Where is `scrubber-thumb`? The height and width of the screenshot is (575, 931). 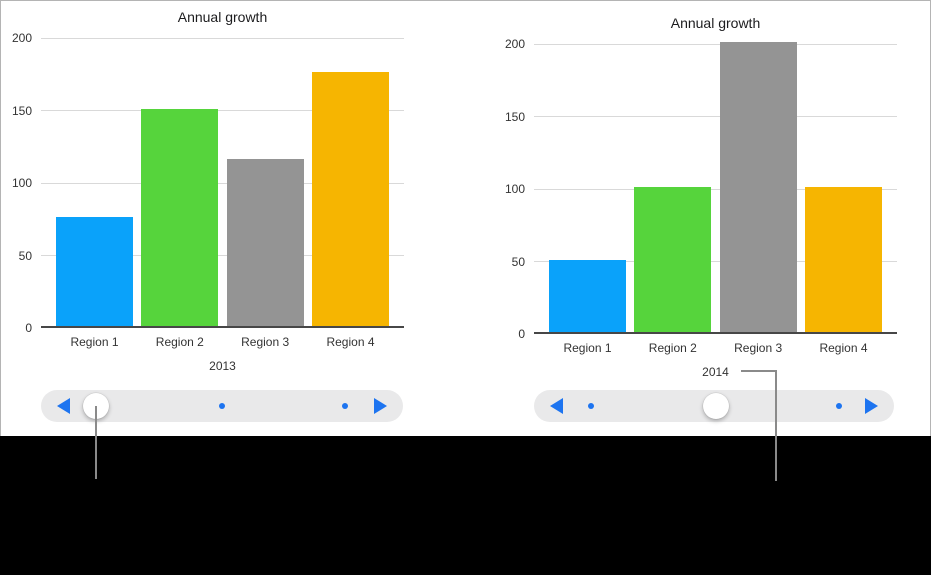
scrubber-thumb is located at coordinates (716, 406).